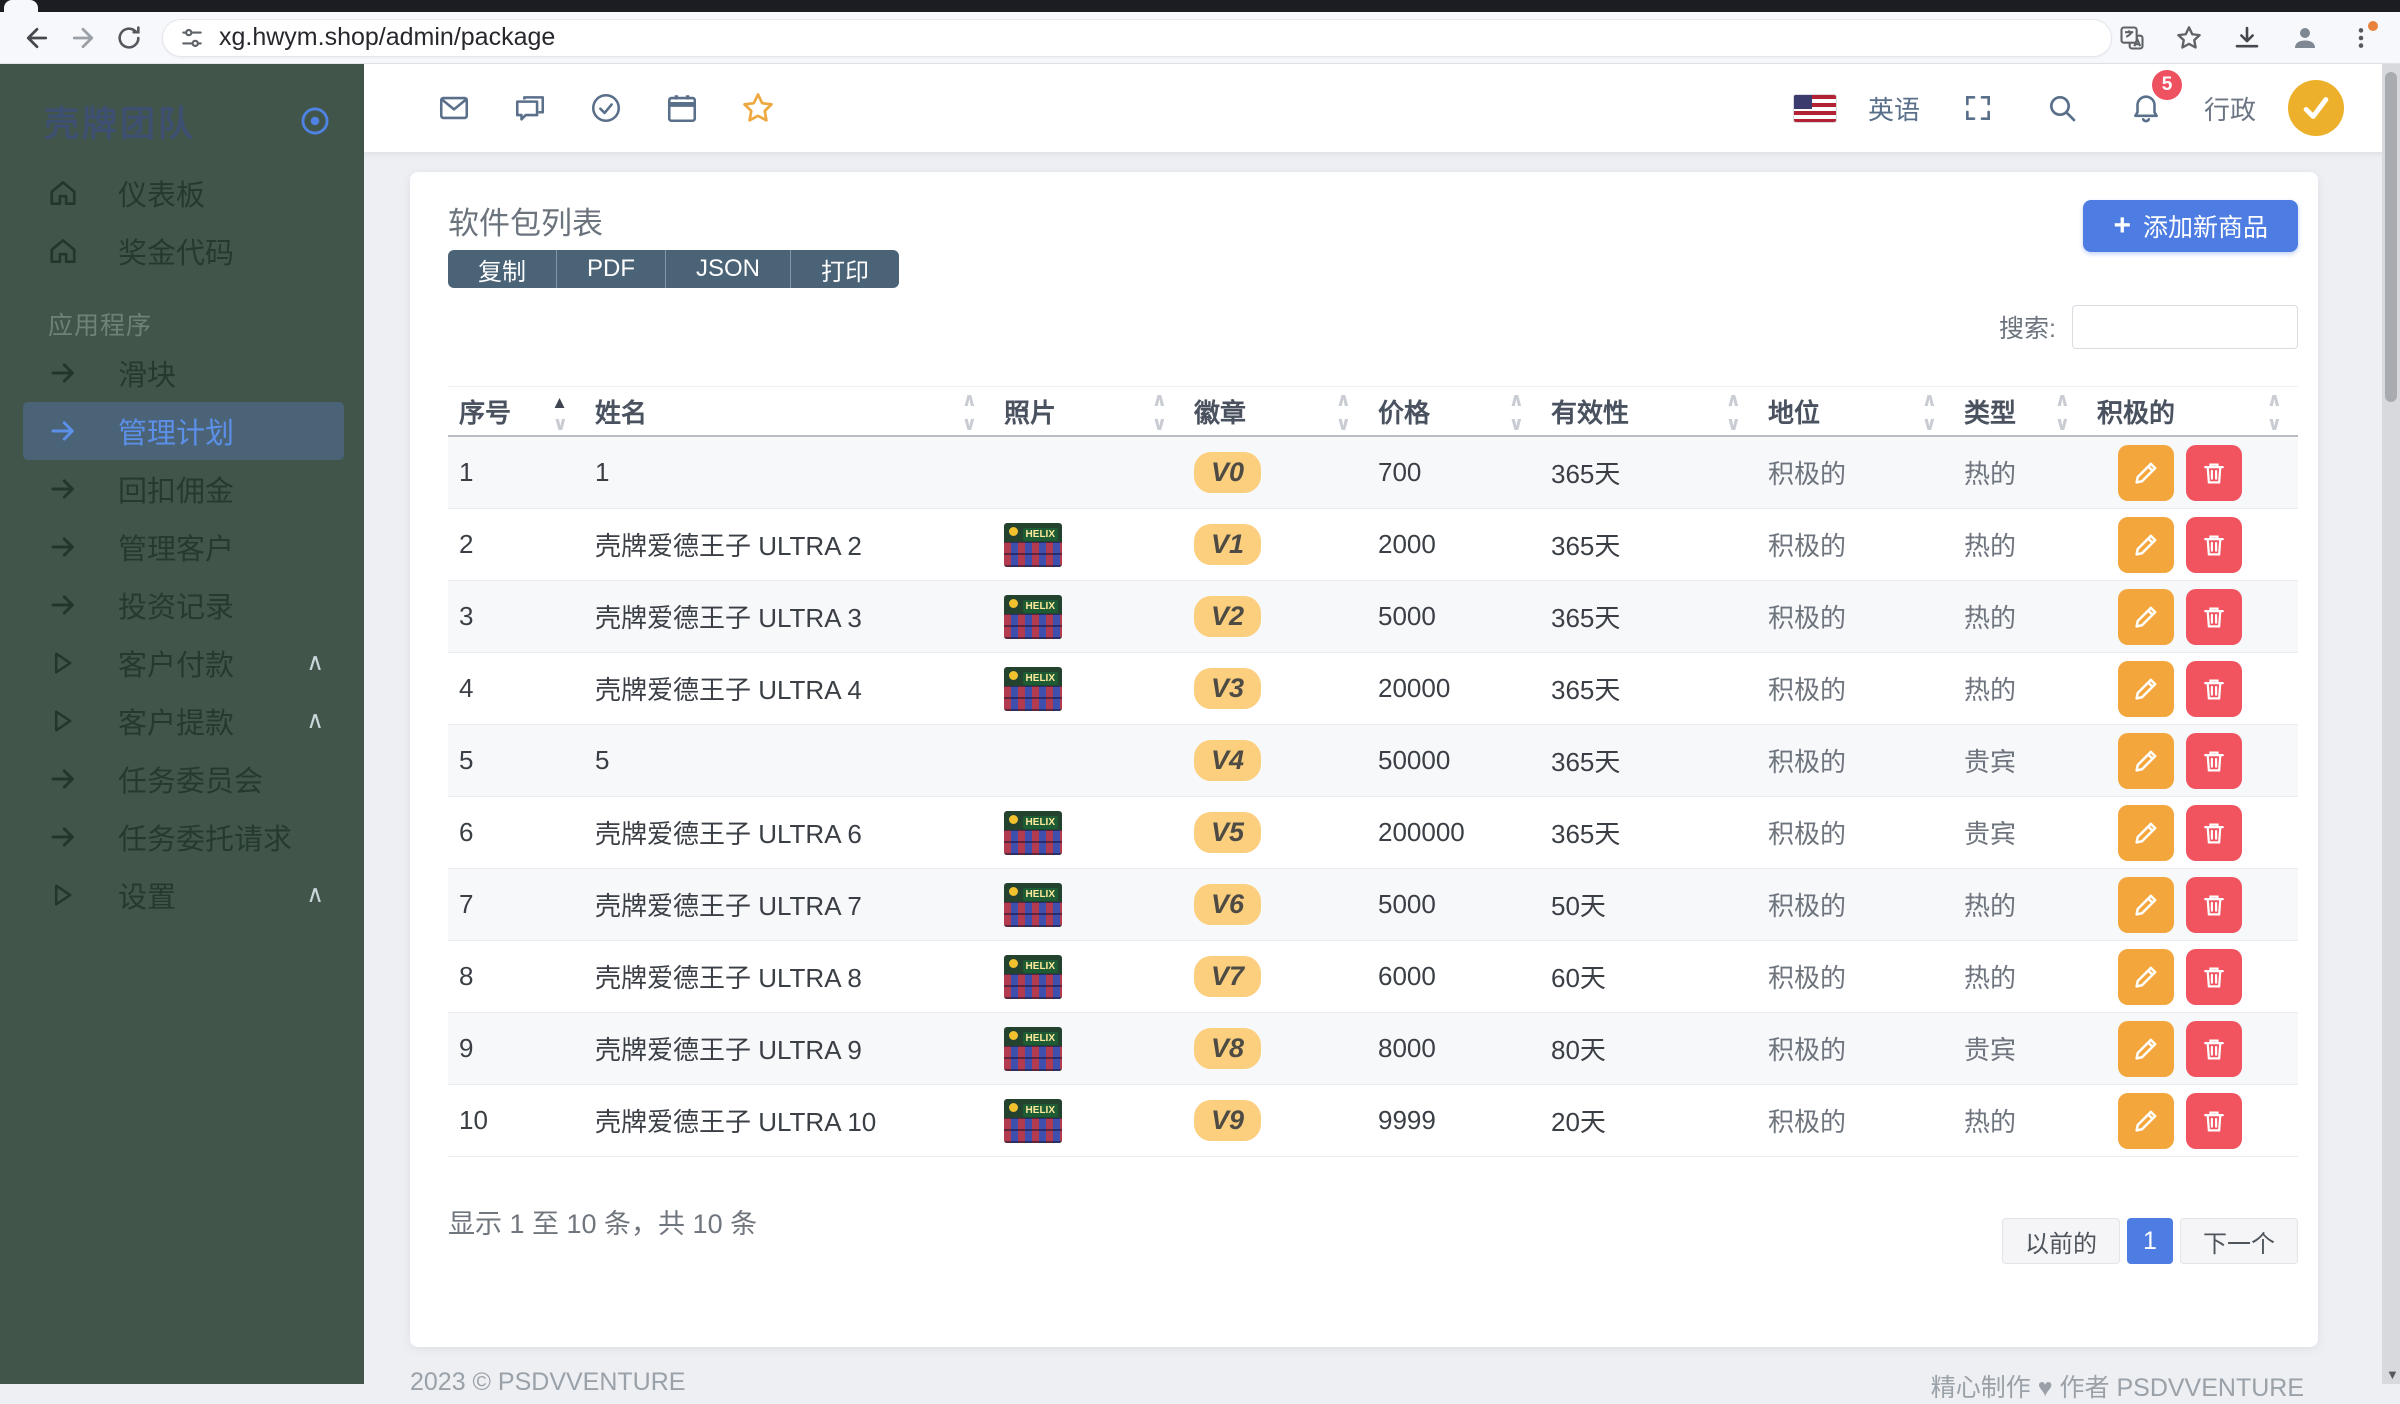 This screenshot has height=1404, width=2400. What do you see at coordinates (2392, 1374) in the screenshot?
I see `scrollbar-down-arrow: ▼` at bounding box center [2392, 1374].